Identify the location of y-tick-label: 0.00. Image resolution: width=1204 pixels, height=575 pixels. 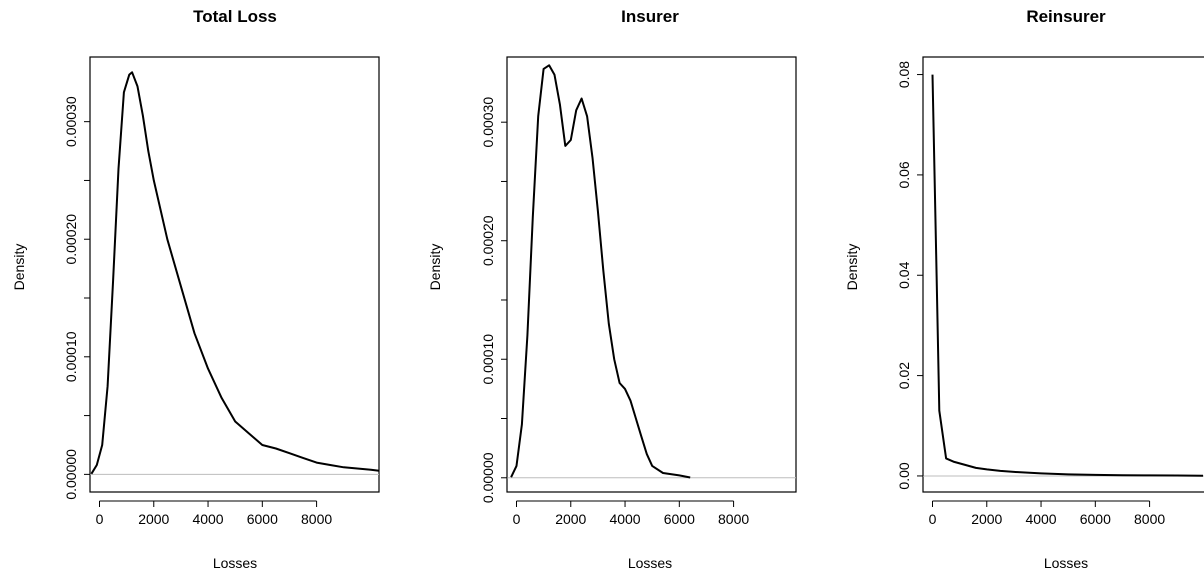
(904, 475).